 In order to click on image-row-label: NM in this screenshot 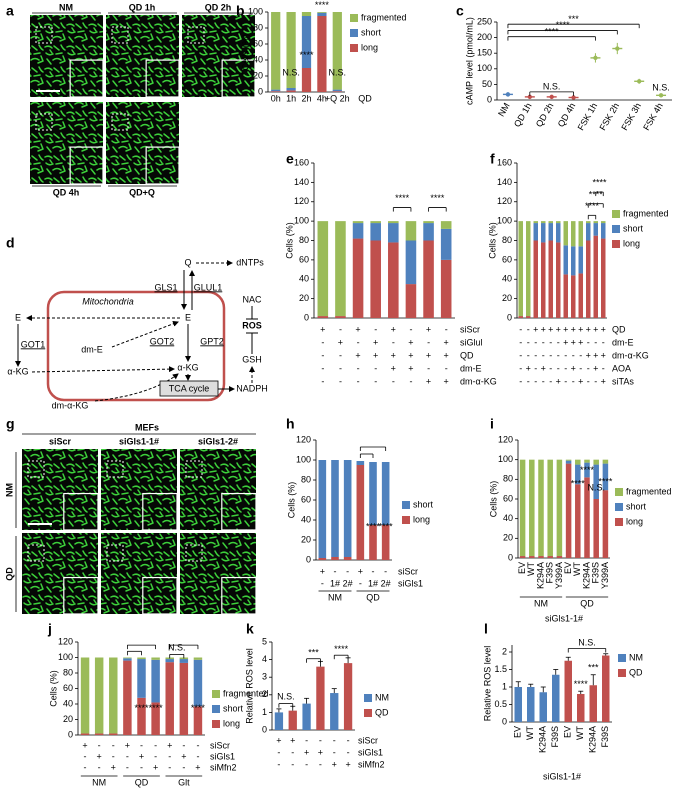, I will do `click(9, 490)`.